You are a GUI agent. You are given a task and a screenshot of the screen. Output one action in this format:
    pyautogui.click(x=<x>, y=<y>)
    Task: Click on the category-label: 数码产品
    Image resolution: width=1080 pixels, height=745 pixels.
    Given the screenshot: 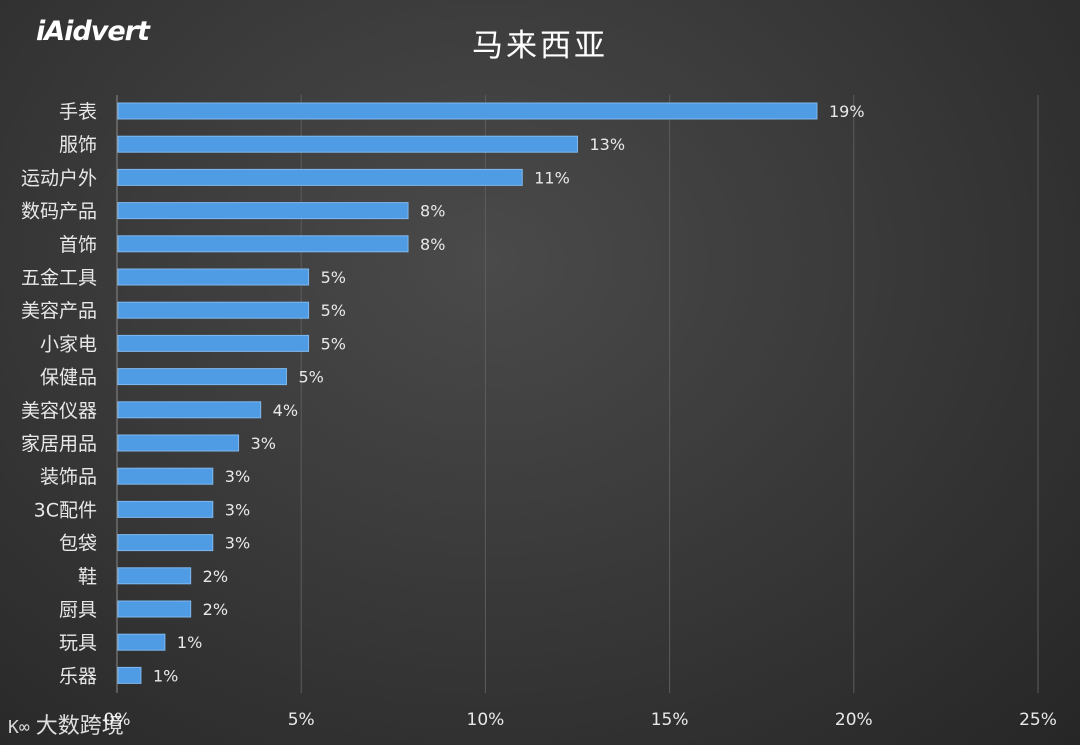 What is the action you would take?
    pyautogui.click(x=59, y=212)
    